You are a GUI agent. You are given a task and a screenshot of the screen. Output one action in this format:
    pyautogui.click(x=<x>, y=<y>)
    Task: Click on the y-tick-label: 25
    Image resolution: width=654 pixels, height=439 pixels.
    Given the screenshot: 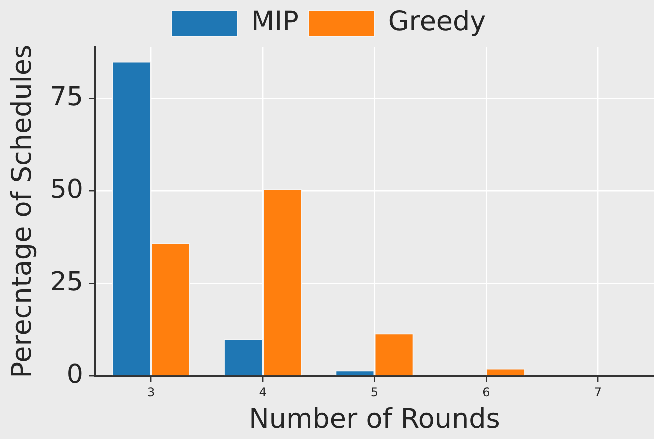 What is the action you would take?
    pyautogui.click(x=67, y=282)
    